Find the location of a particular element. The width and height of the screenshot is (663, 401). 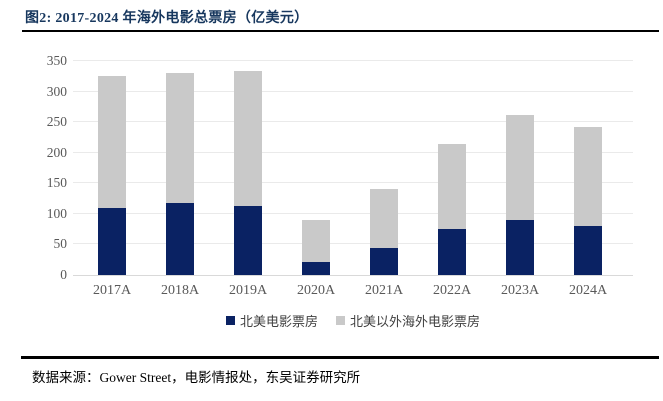

x-axis-tick-label: 2020A is located at coordinates (316, 290).